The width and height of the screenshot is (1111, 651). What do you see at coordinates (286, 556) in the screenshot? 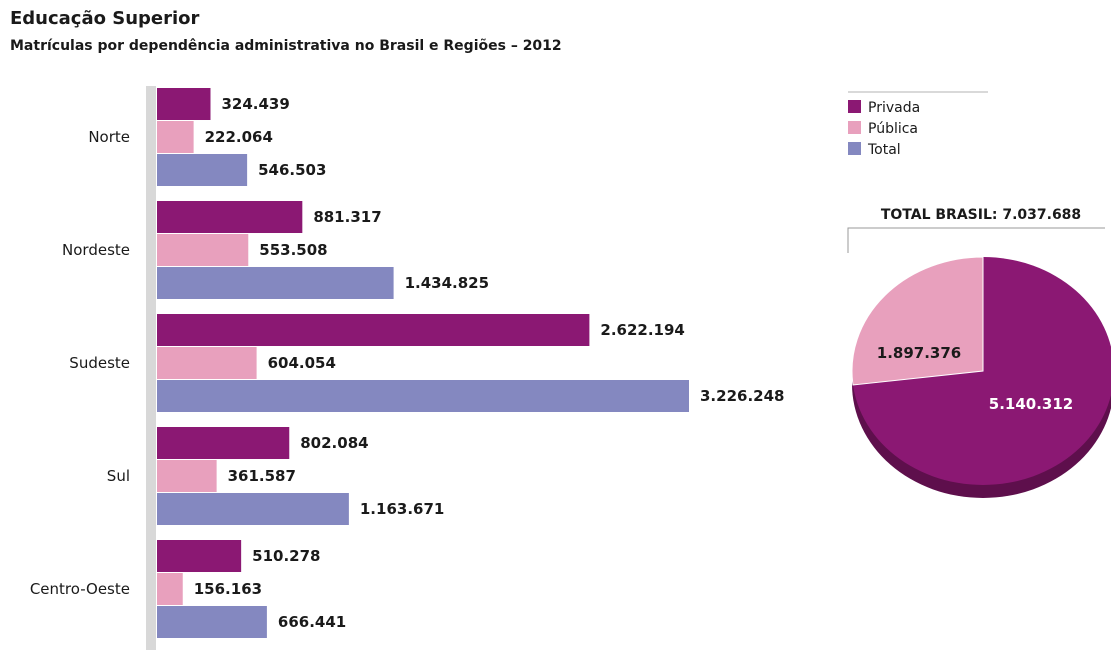
I see `value-label-centro-oeste-privada: 510.278` at bounding box center [286, 556].